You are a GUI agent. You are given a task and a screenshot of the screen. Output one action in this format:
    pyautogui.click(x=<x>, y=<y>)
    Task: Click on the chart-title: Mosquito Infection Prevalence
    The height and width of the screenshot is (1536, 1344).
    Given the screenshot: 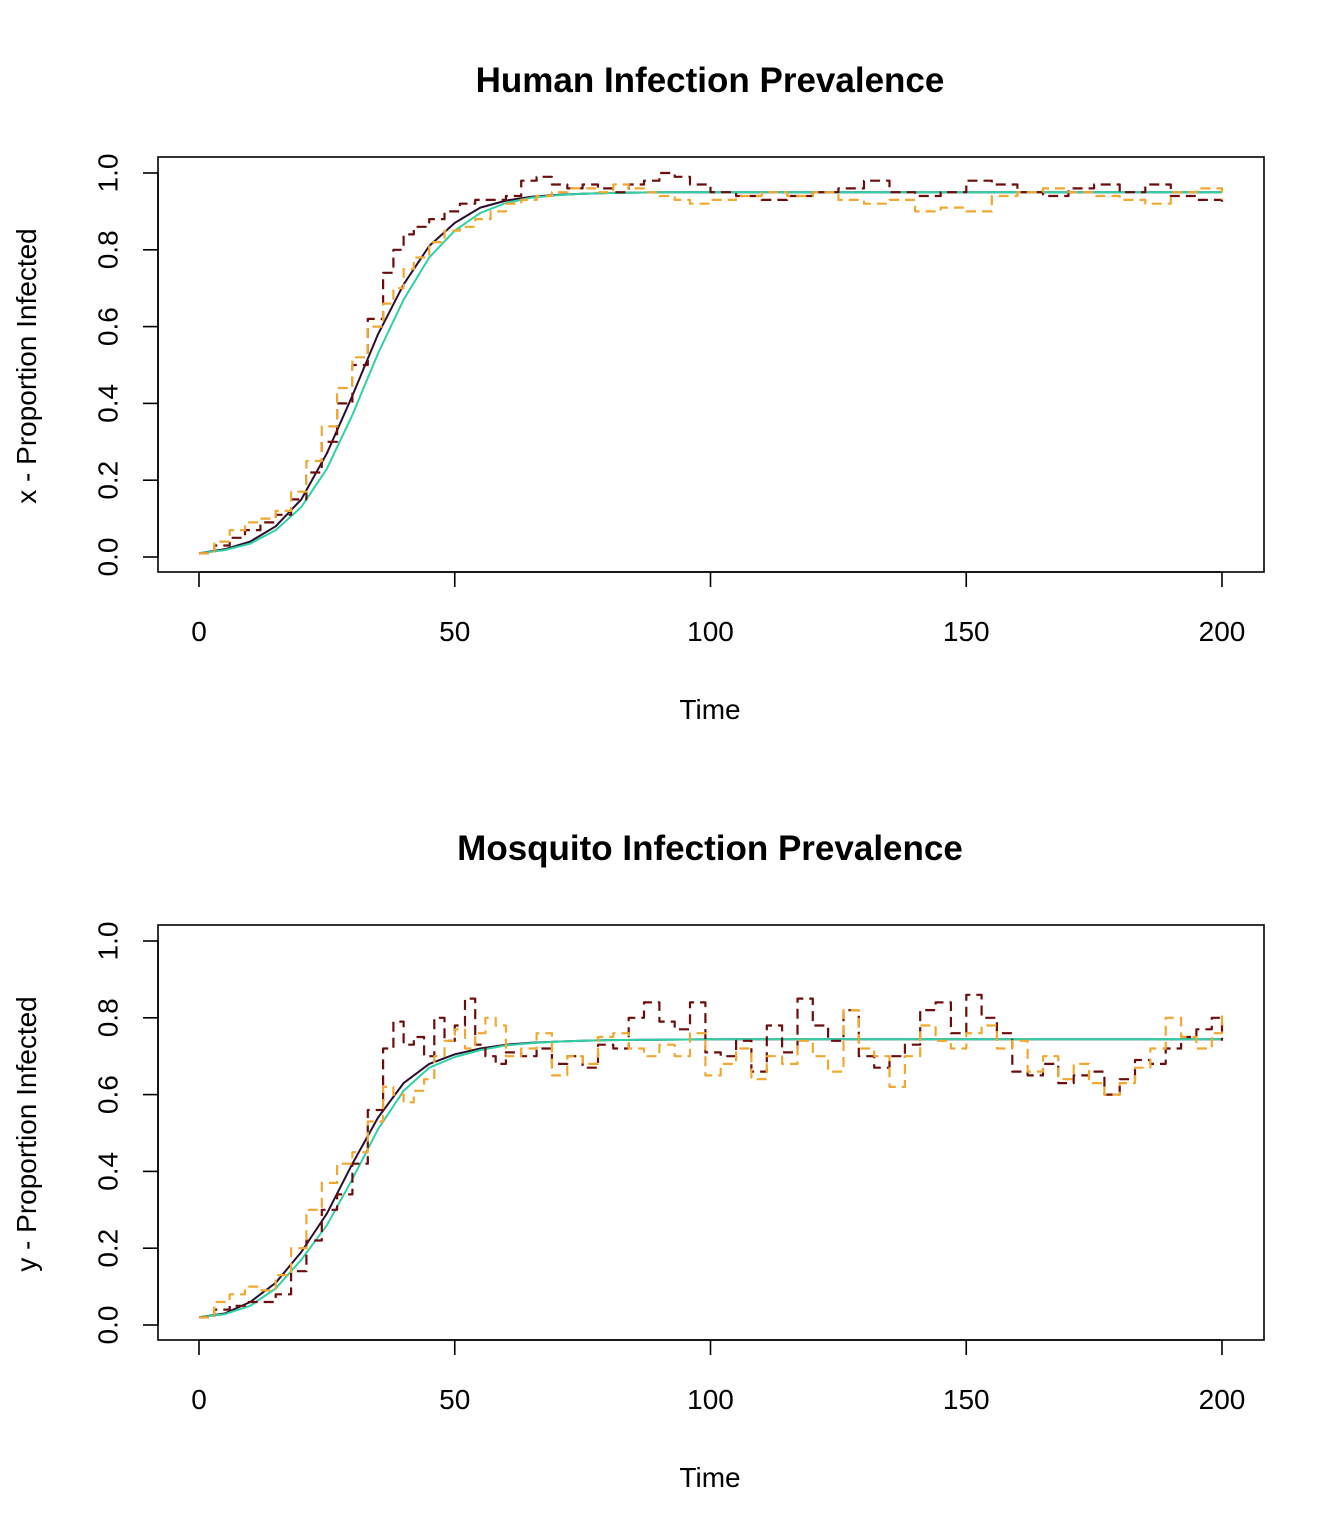 What is the action you would take?
    pyautogui.click(x=710, y=848)
    